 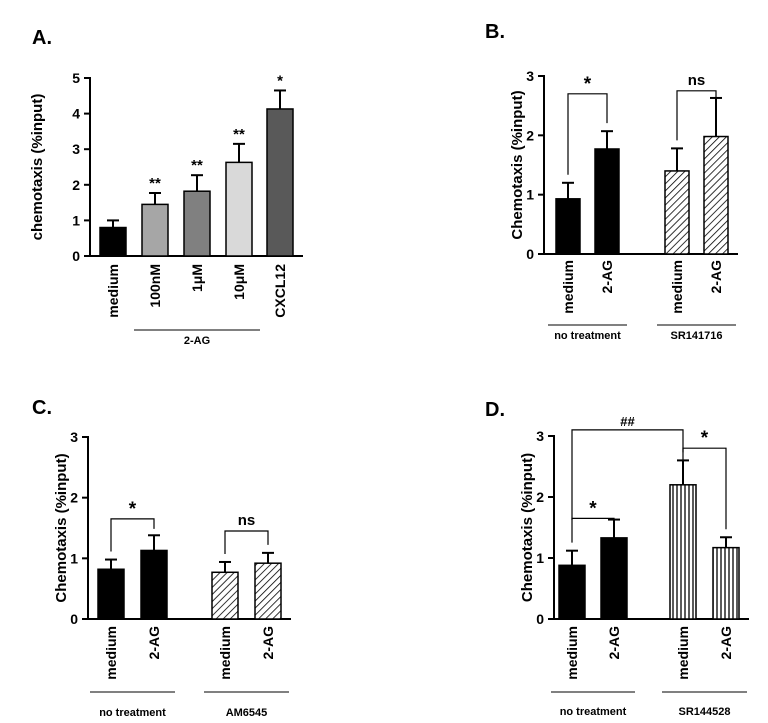 What do you see at coordinates (697, 336) in the screenshot?
I see `group-label: SR141716` at bounding box center [697, 336].